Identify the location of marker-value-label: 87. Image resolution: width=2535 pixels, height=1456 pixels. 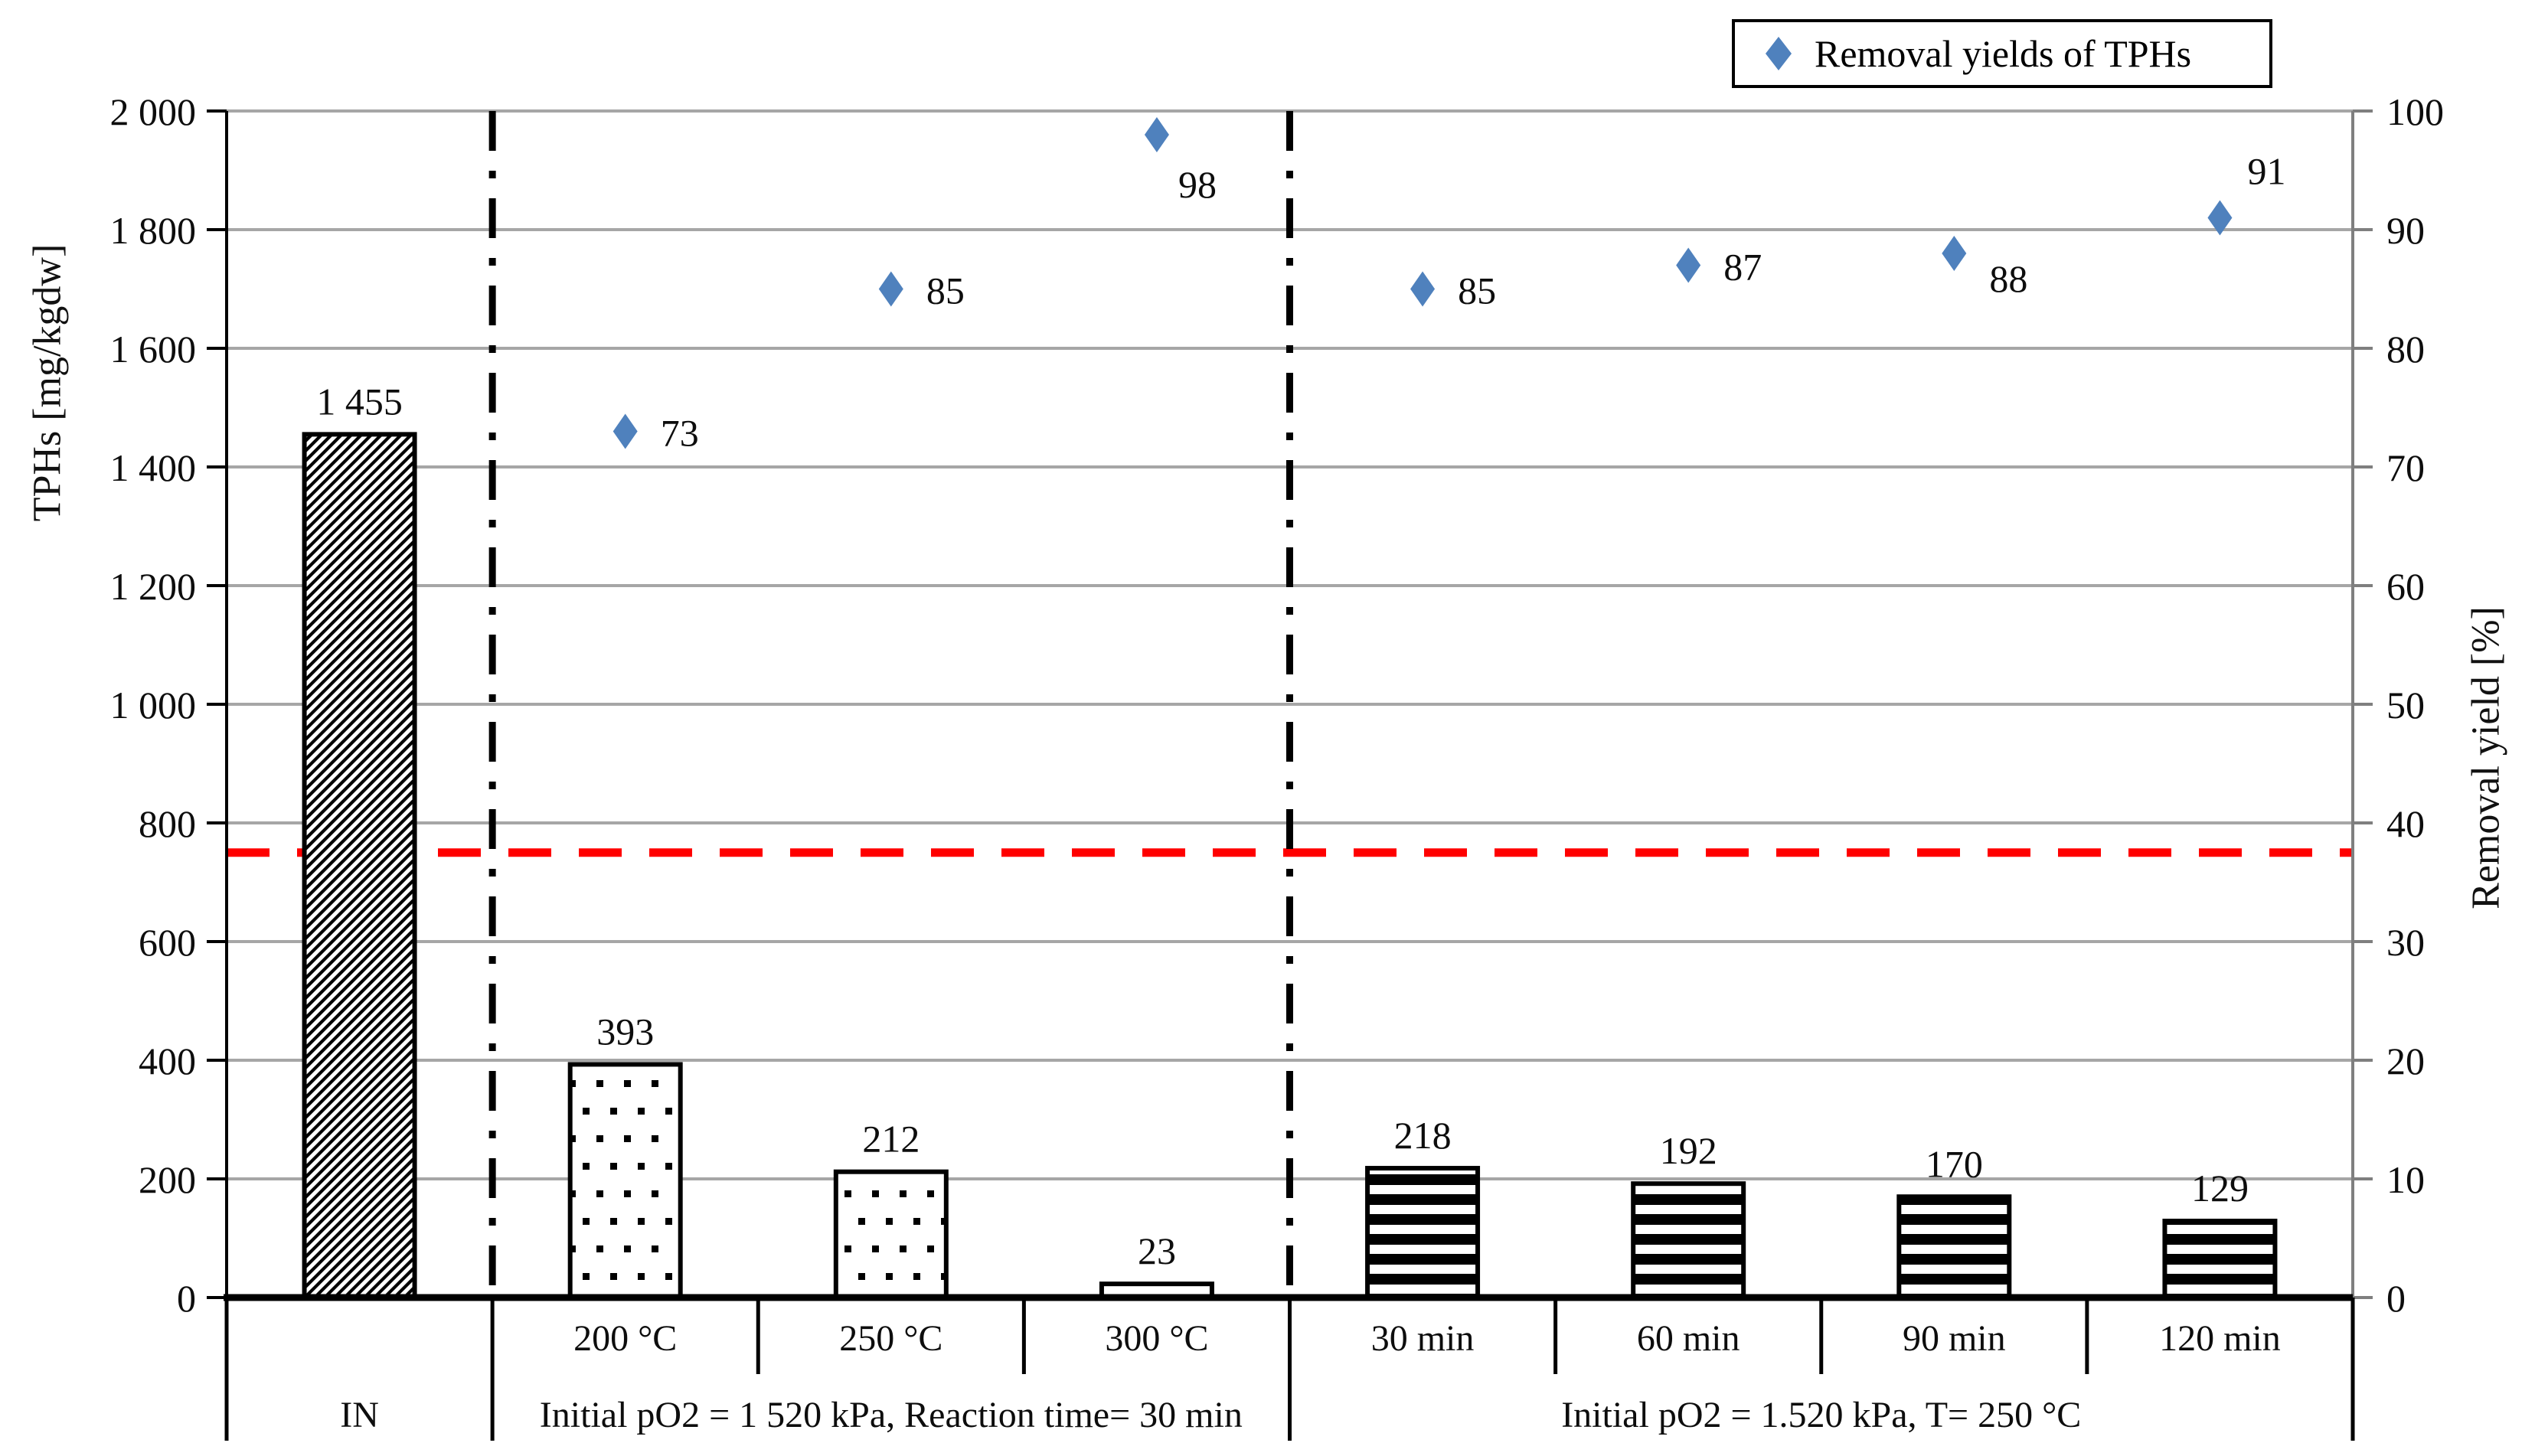
(1742, 267).